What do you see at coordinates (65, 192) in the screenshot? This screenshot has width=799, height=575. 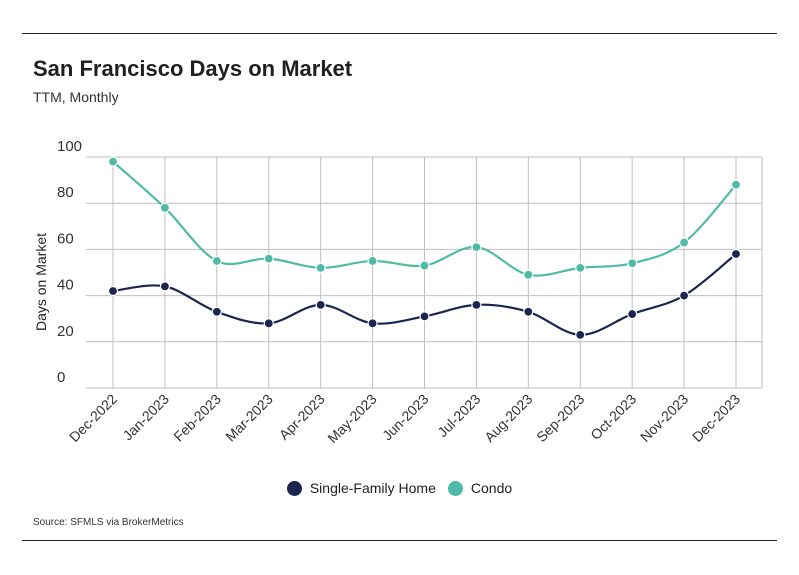 I see `y-tick-label: 80` at bounding box center [65, 192].